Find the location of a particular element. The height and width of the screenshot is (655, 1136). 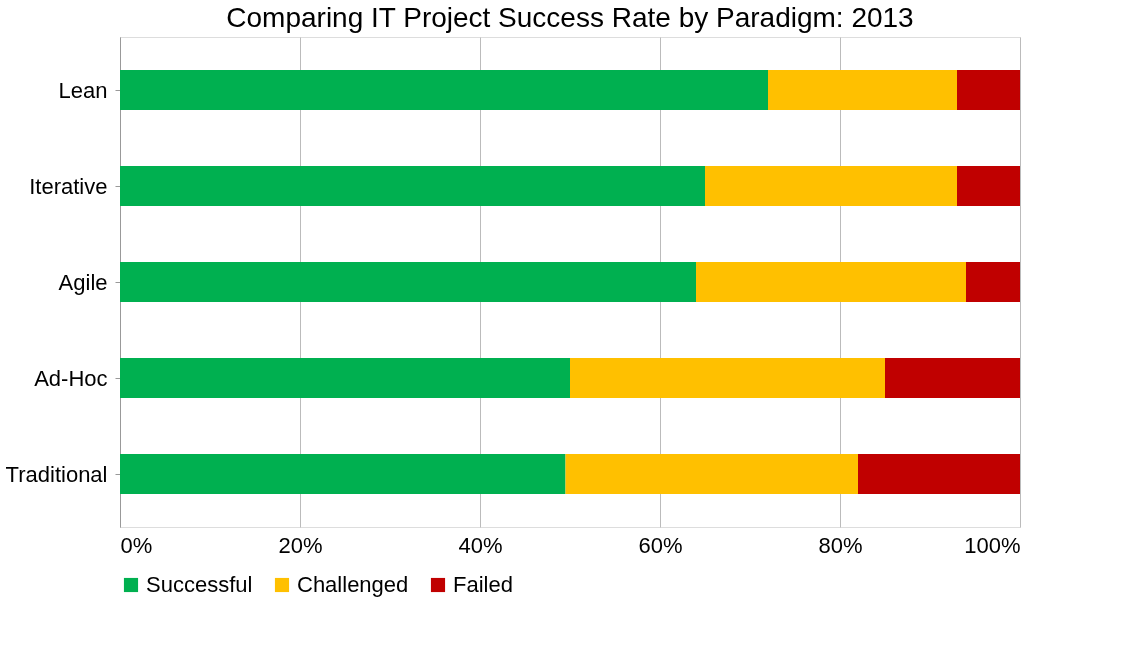

legend-label: Challenged is located at coordinates (353, 584).